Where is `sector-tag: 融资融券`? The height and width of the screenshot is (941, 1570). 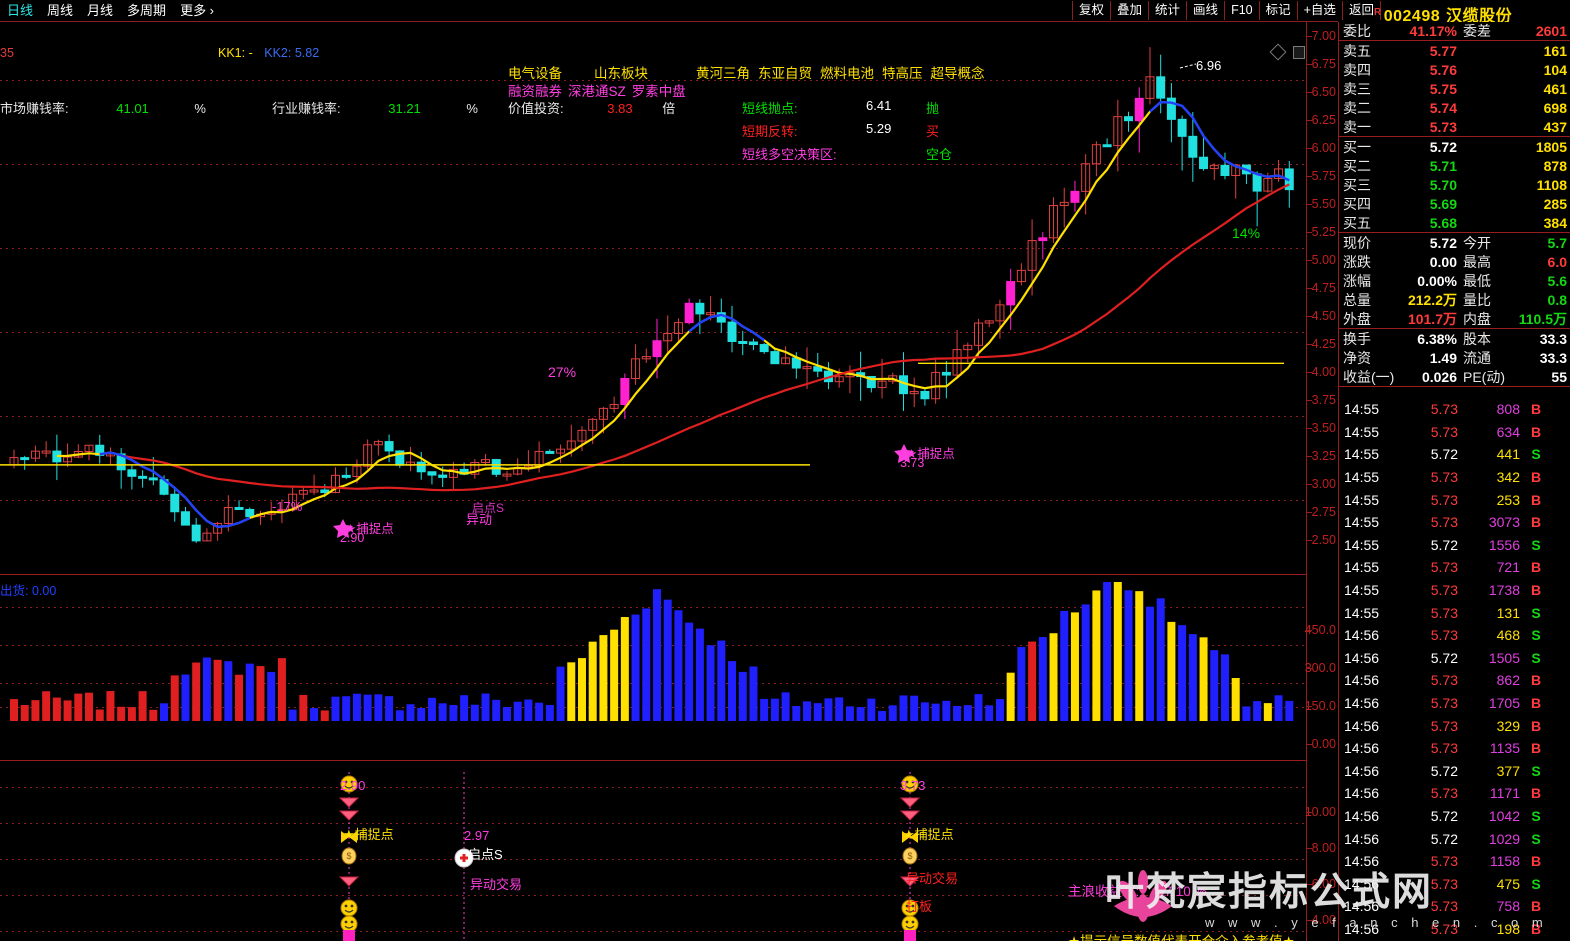 sector-tag: 融资融券 is located at coordinates (535, 91).